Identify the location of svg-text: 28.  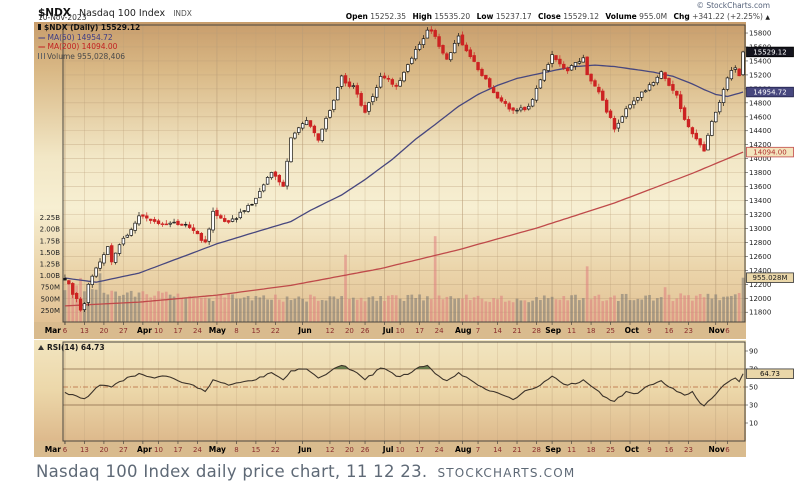
(536, 331).